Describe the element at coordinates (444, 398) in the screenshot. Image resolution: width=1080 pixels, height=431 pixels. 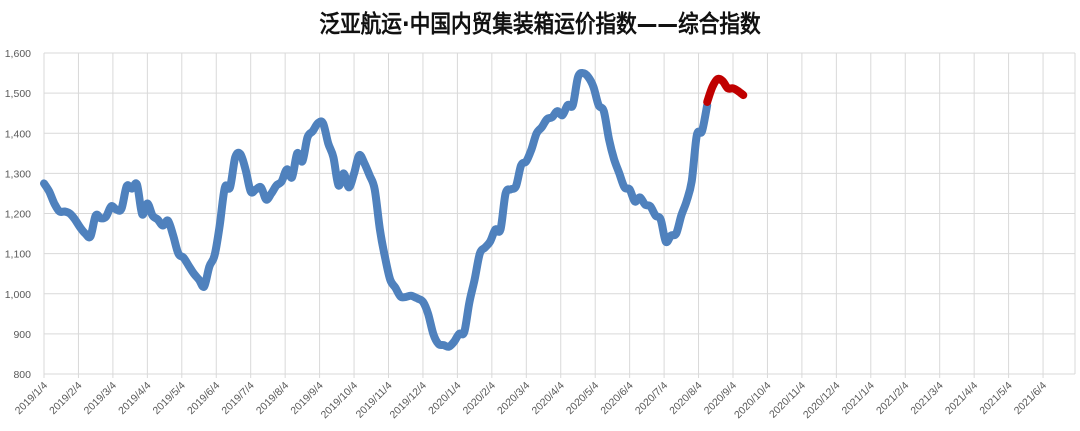
I see `x-tick-label: 2020/1/4` at that location.